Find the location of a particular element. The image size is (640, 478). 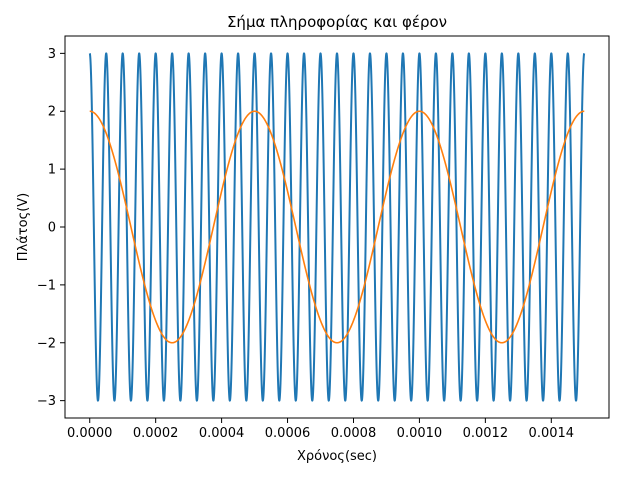

y-tick-label: 0 is located at coordinates (52, 228).